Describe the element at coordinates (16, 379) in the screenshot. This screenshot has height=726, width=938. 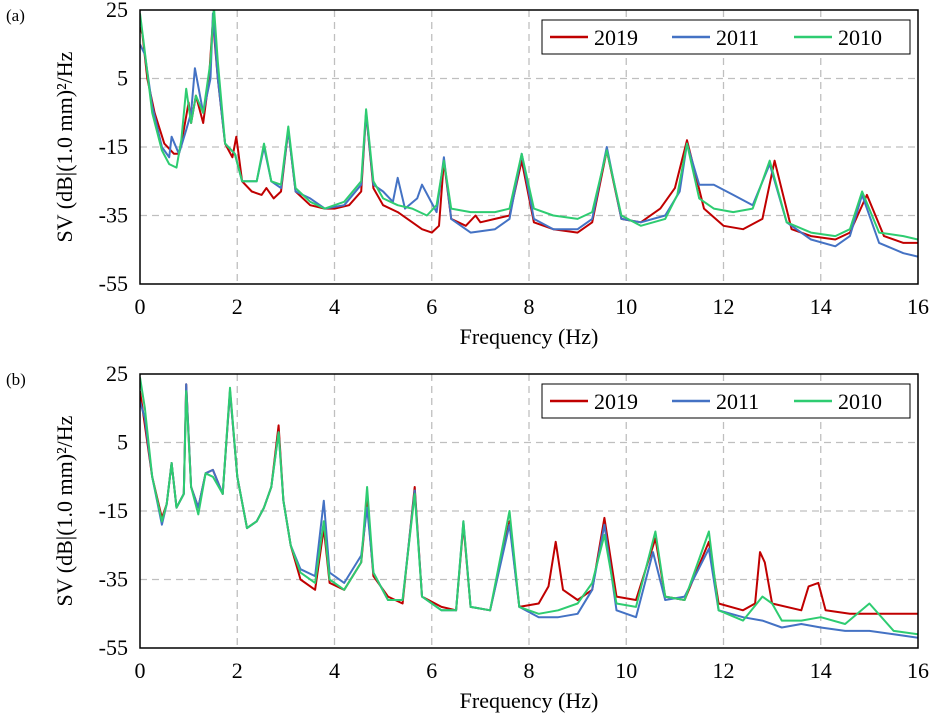
I see `panel-label: (b)` at that location.